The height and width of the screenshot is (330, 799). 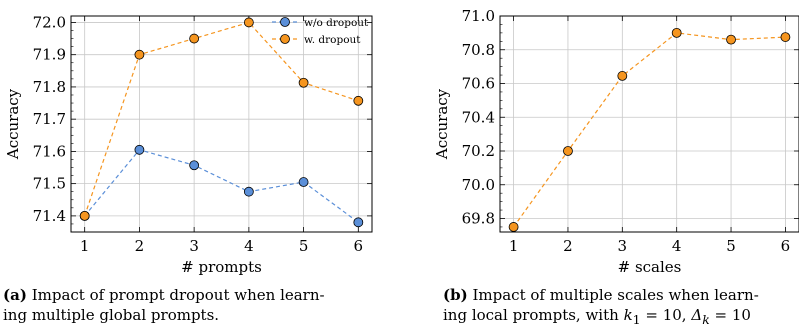 What do you see at coordinates (111, 315) in the screenshot?
I see `caption-a-line2: ing multiple global prompts.` at bounding box center [111, 315].